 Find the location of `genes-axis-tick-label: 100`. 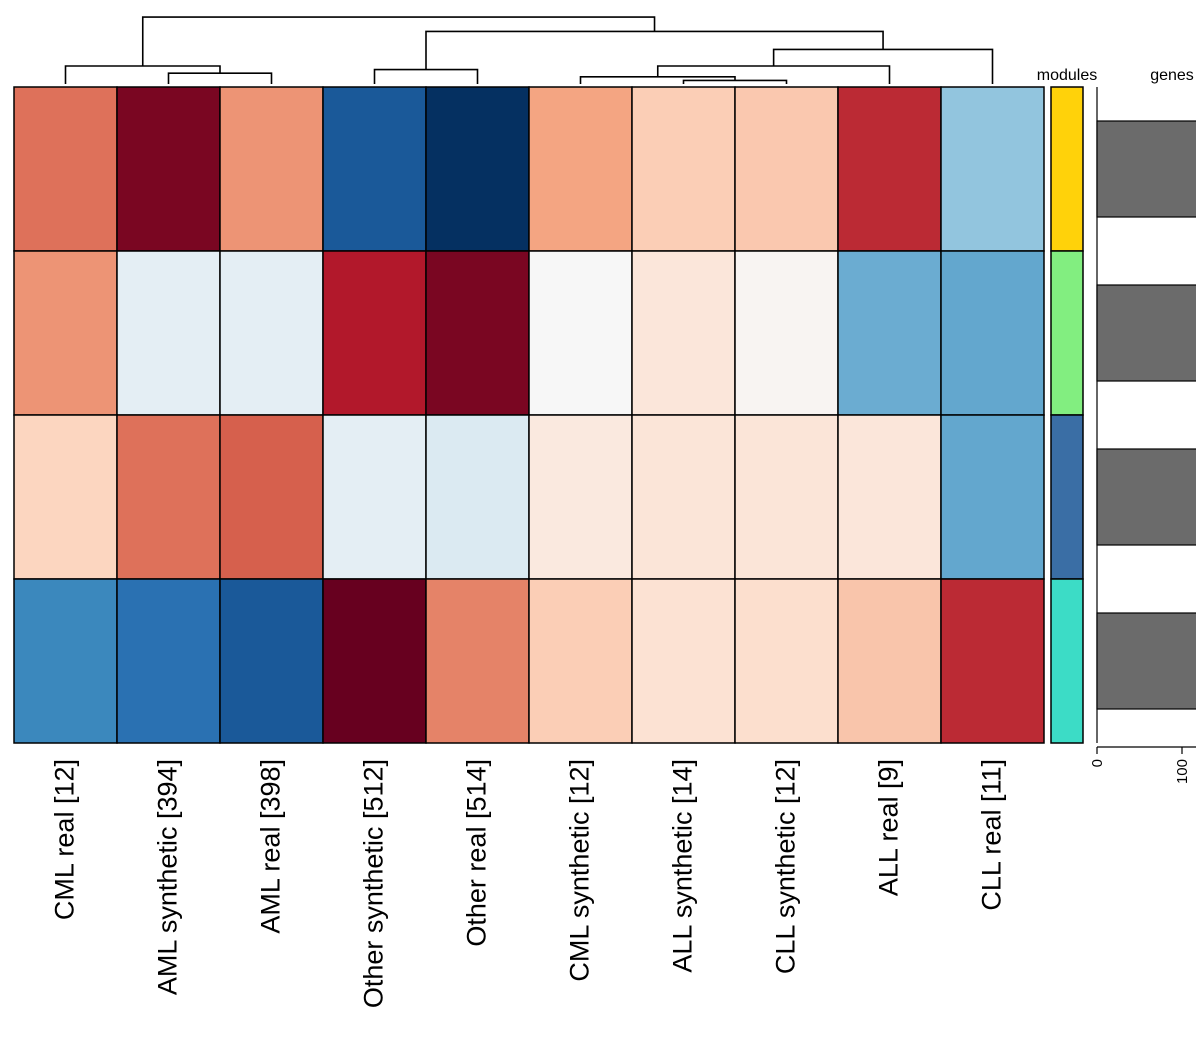

genes-axis-tick-label: 100 is located at coordinates (1182, 771).